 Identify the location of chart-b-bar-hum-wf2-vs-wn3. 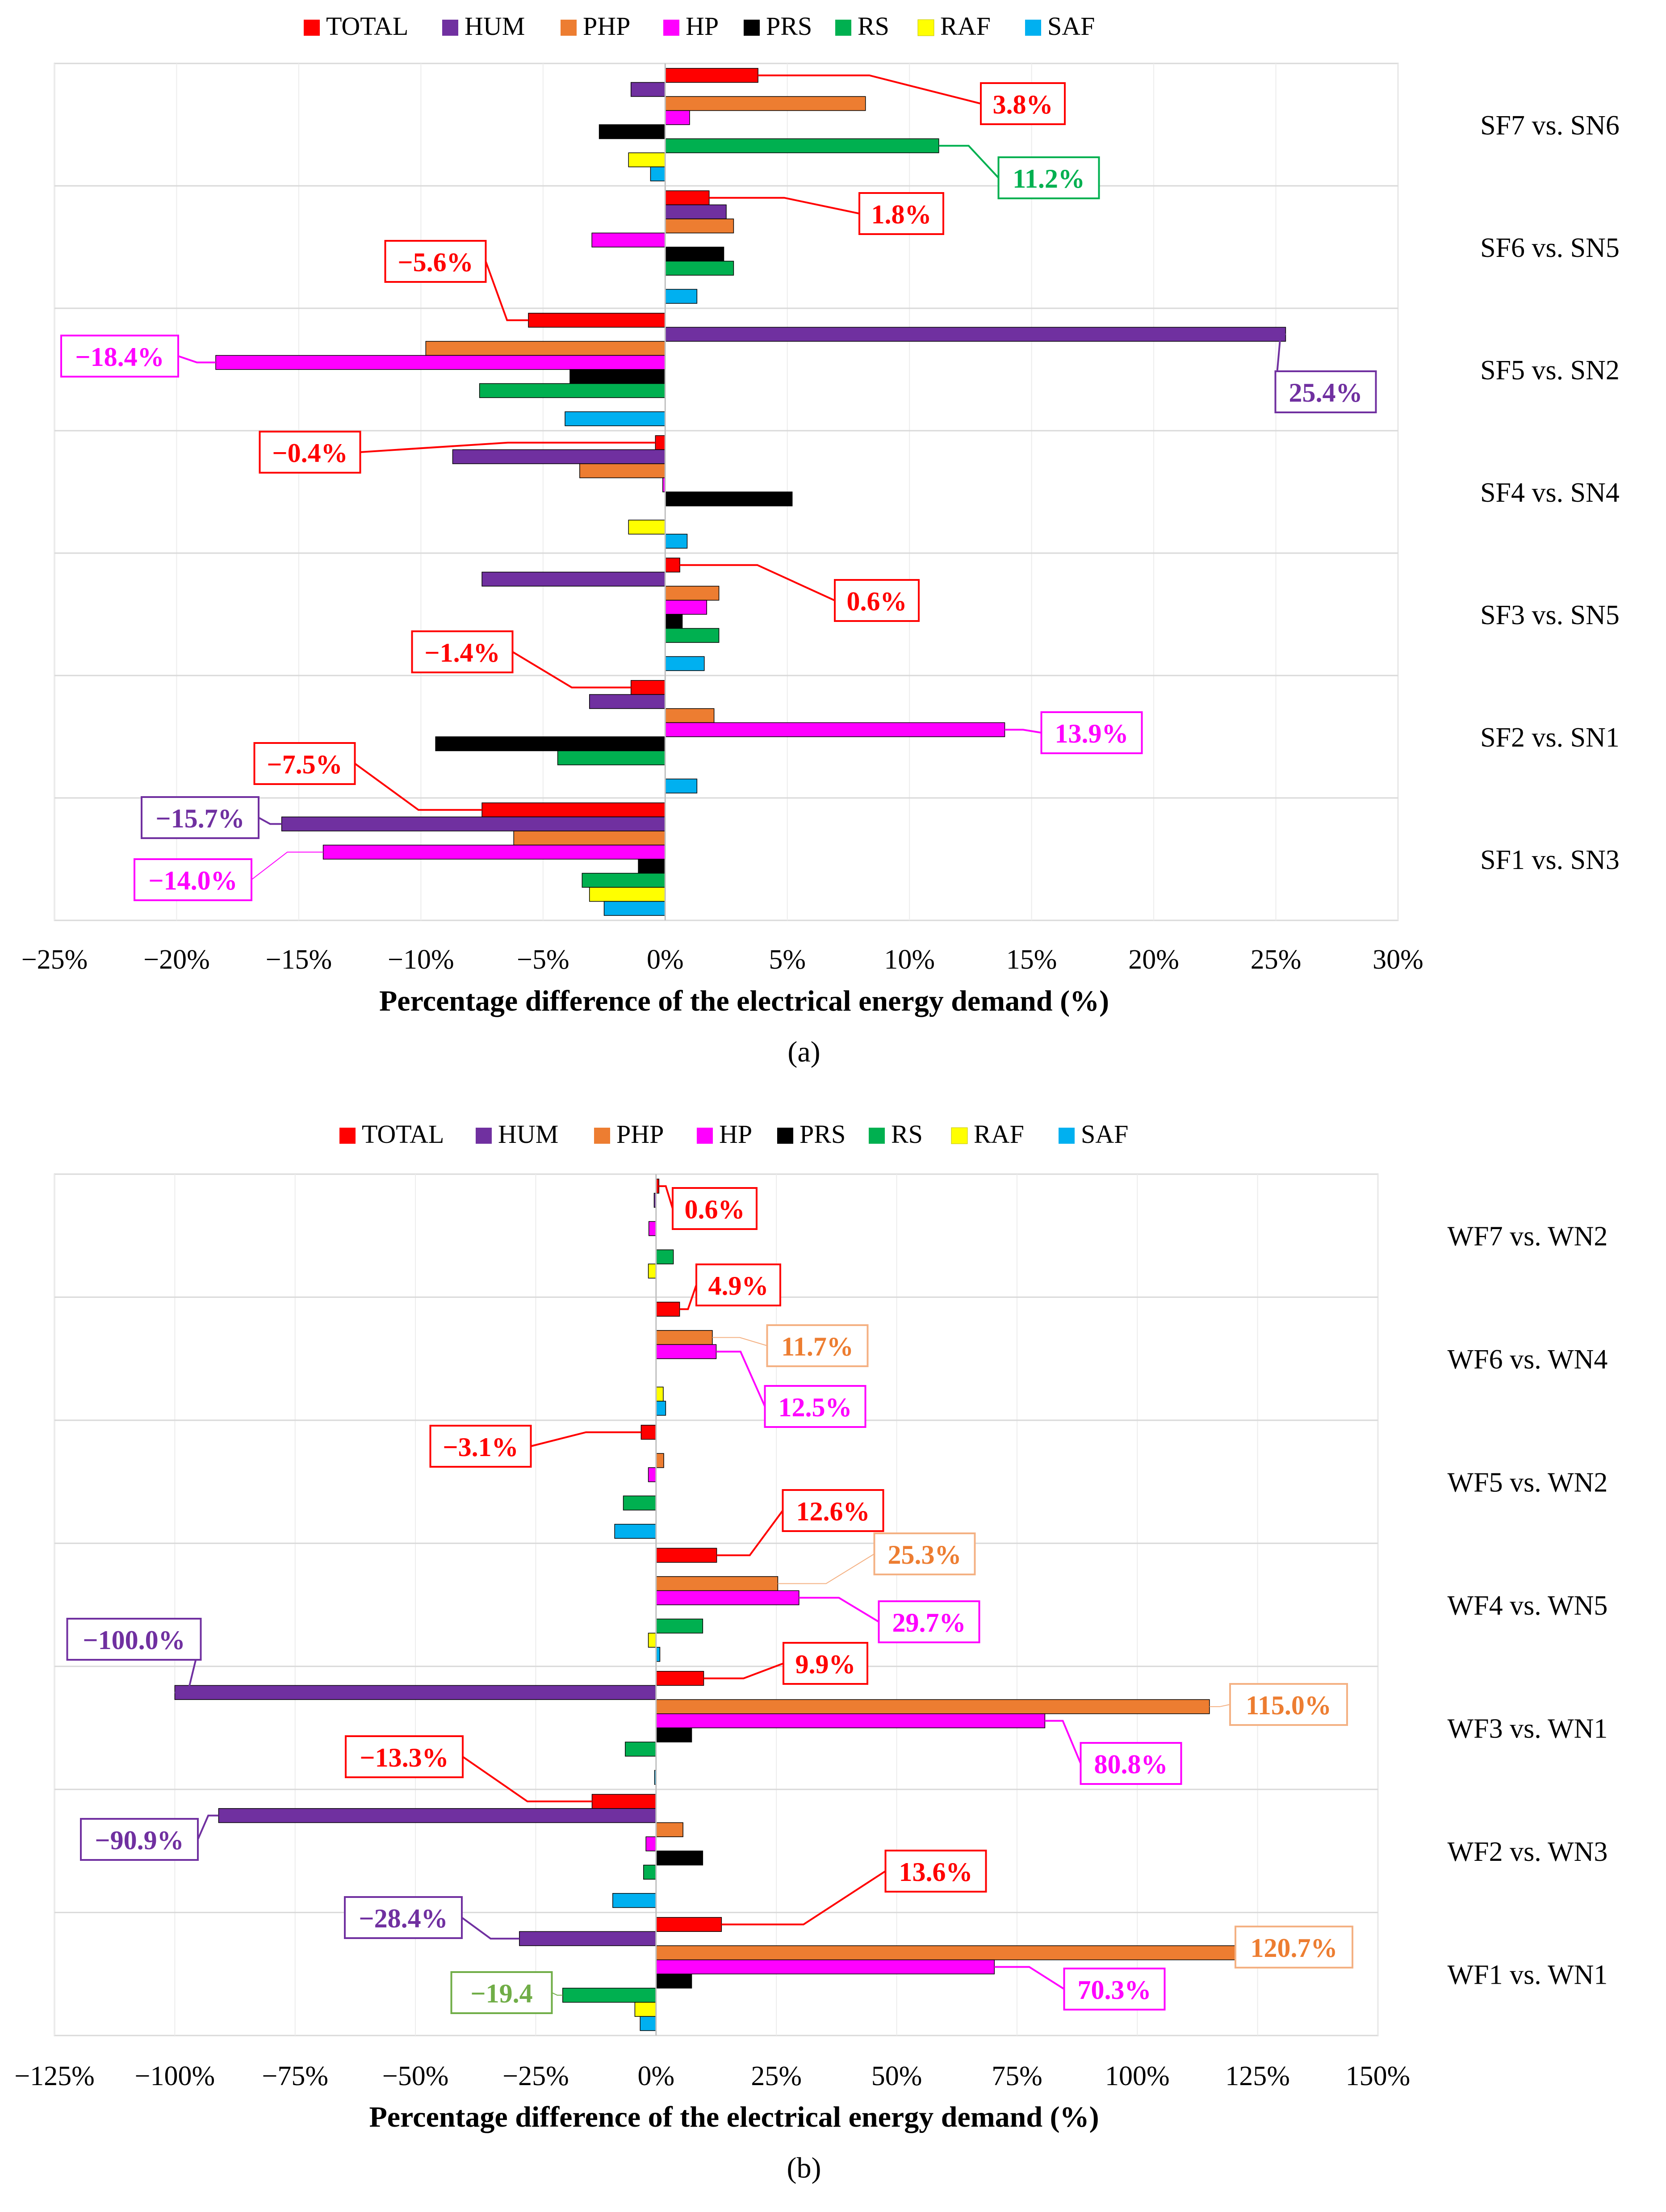
(437, 1815).